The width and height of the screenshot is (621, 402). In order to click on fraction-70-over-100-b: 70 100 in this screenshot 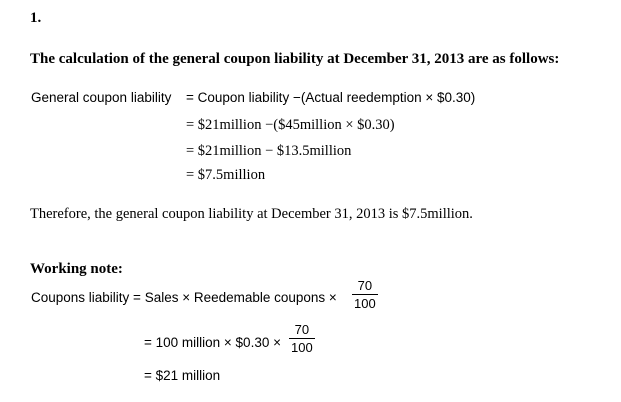, I will do `click(302, 338)`.